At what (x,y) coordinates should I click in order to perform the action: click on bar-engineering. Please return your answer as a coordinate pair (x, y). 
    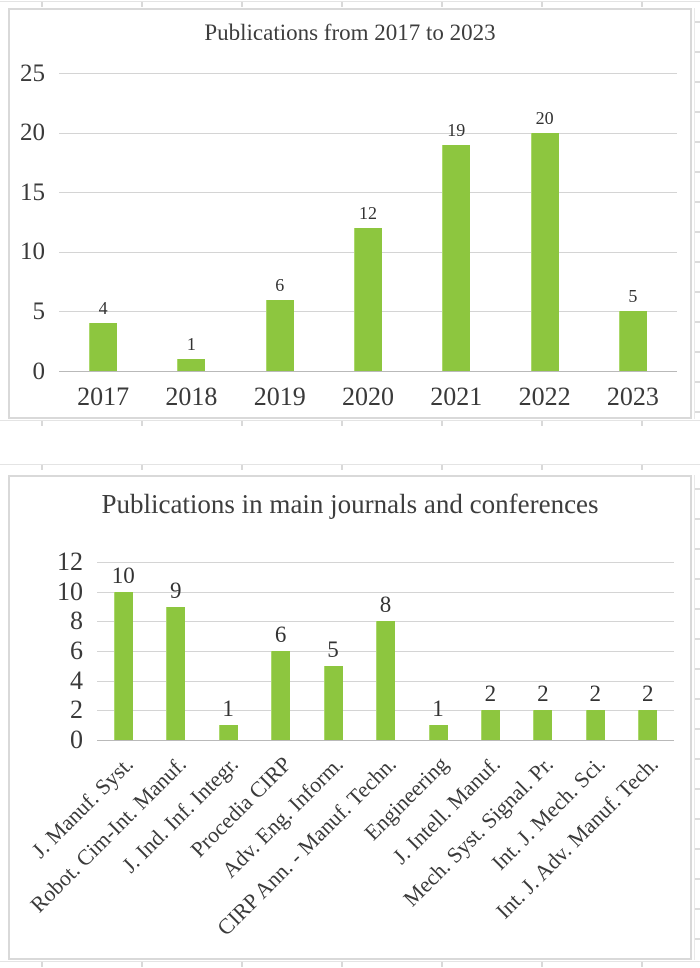
    Looking at the image, I should click on (438, 732).